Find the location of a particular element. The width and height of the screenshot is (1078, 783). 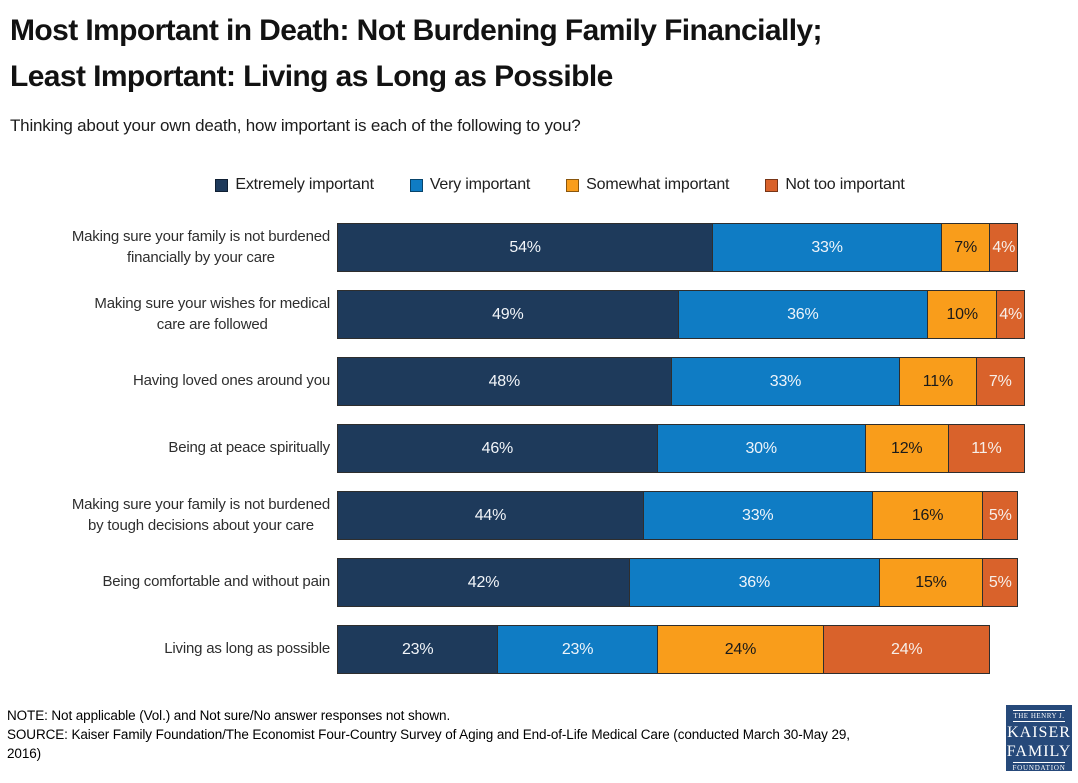

logo-foundation: FOUNDATION is located at coordinates (1039, 768).